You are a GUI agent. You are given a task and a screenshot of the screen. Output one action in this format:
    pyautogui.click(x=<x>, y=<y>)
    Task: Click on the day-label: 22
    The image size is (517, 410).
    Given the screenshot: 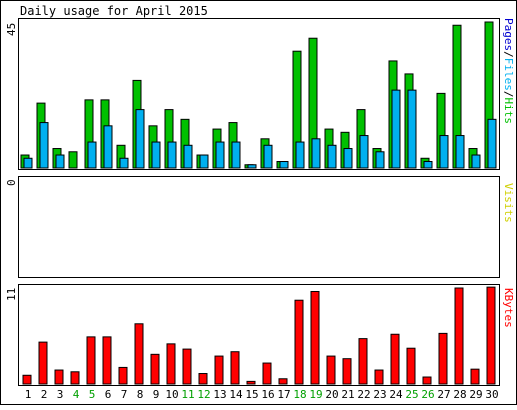 What is the action you would take?
    pyautogui.click(x=363, y=394)
    